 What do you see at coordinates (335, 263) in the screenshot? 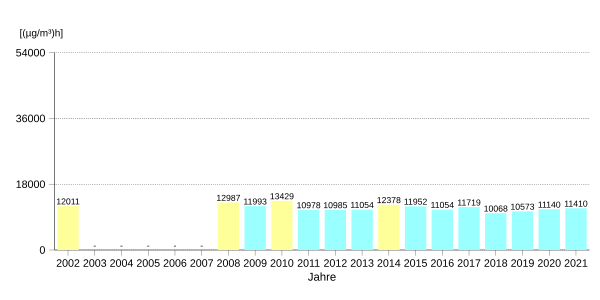
I see `x-tick-label: 2012` at bounding box center [335, 263].